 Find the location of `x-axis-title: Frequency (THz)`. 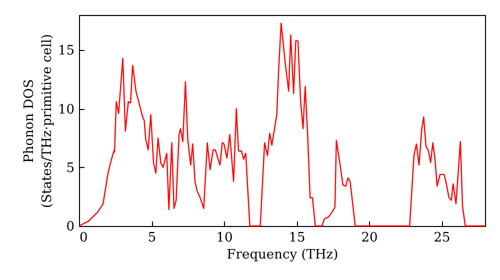

x-axis-title: Frequency (THz) is located at coordinates (282, 255).